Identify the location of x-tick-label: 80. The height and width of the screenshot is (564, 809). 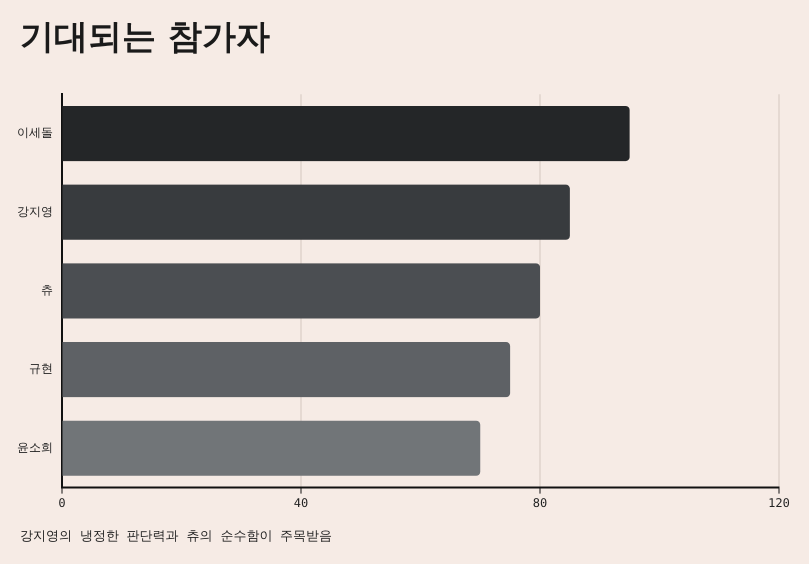
(540, 503).